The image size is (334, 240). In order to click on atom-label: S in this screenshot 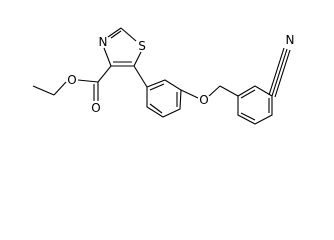, I will do `click(142, 46)`.